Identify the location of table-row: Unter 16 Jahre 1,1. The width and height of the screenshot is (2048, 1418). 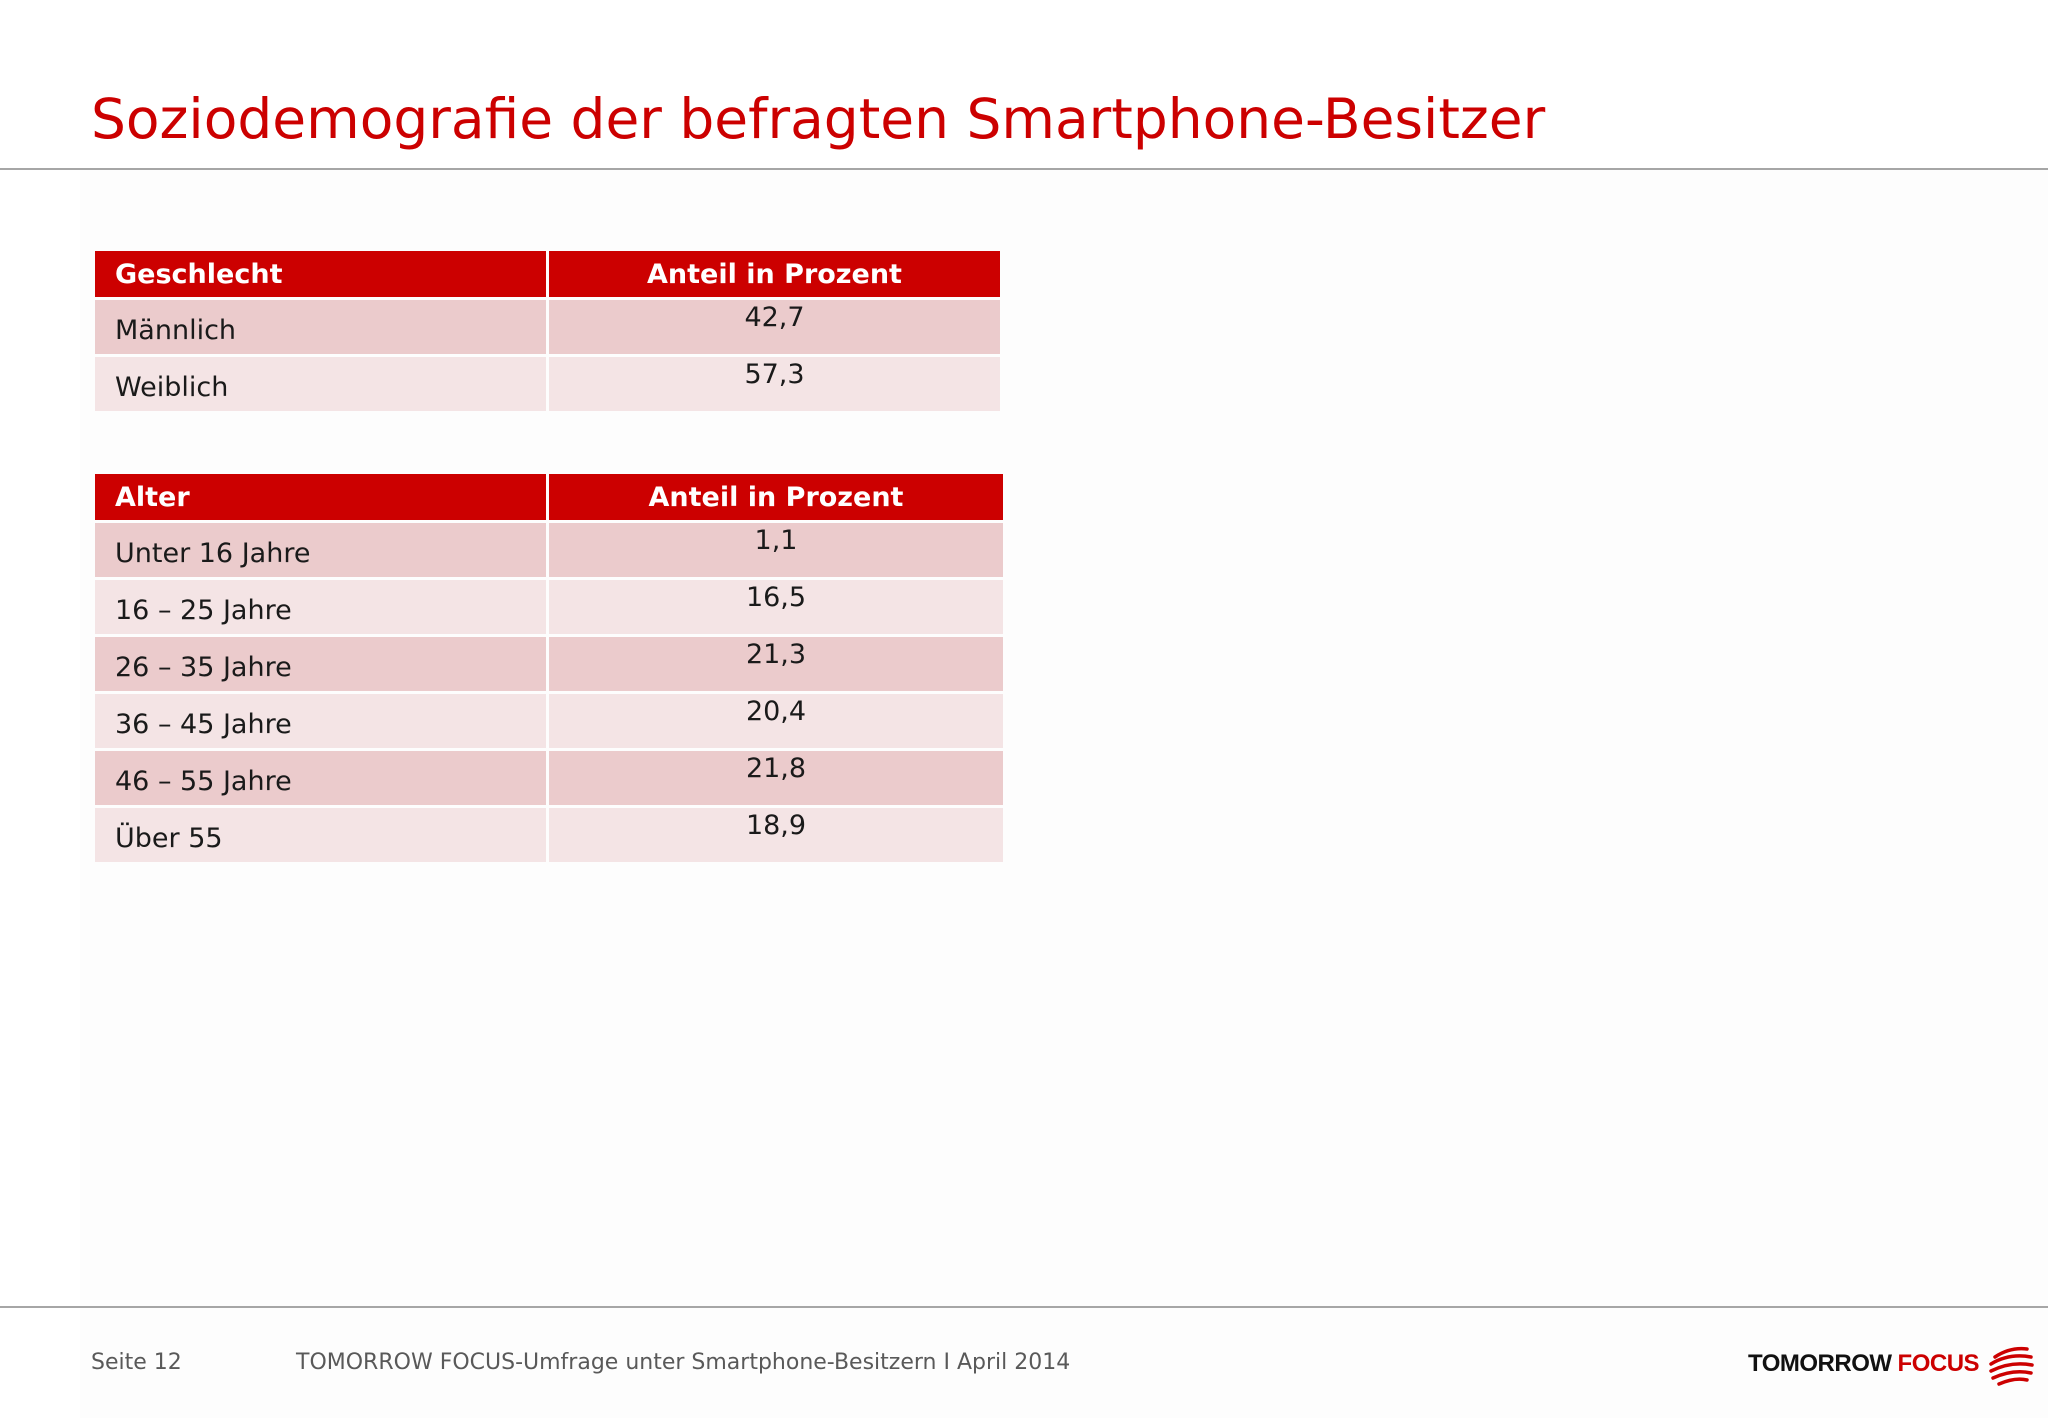
(549, 550).